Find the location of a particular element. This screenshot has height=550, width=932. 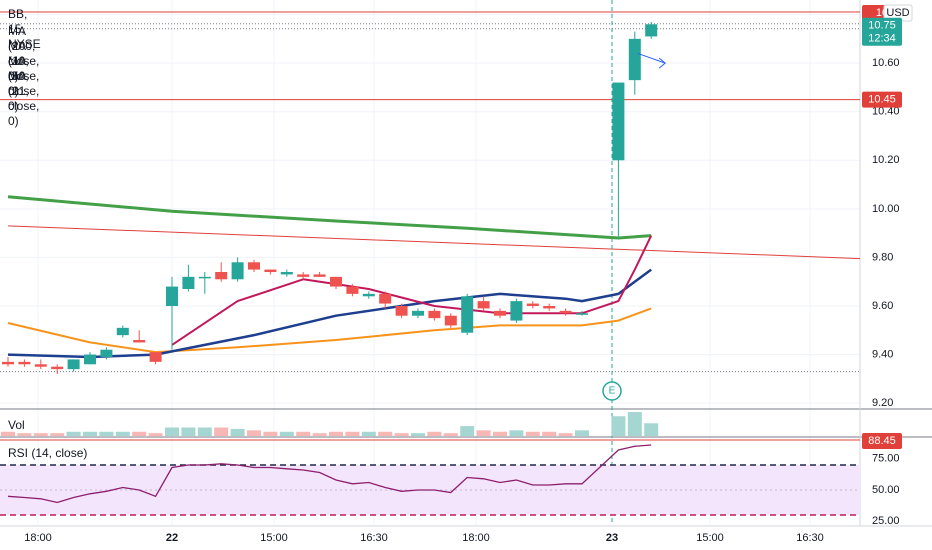

rsi-value-tag: 88.45 is located at coordinates (882, 441).